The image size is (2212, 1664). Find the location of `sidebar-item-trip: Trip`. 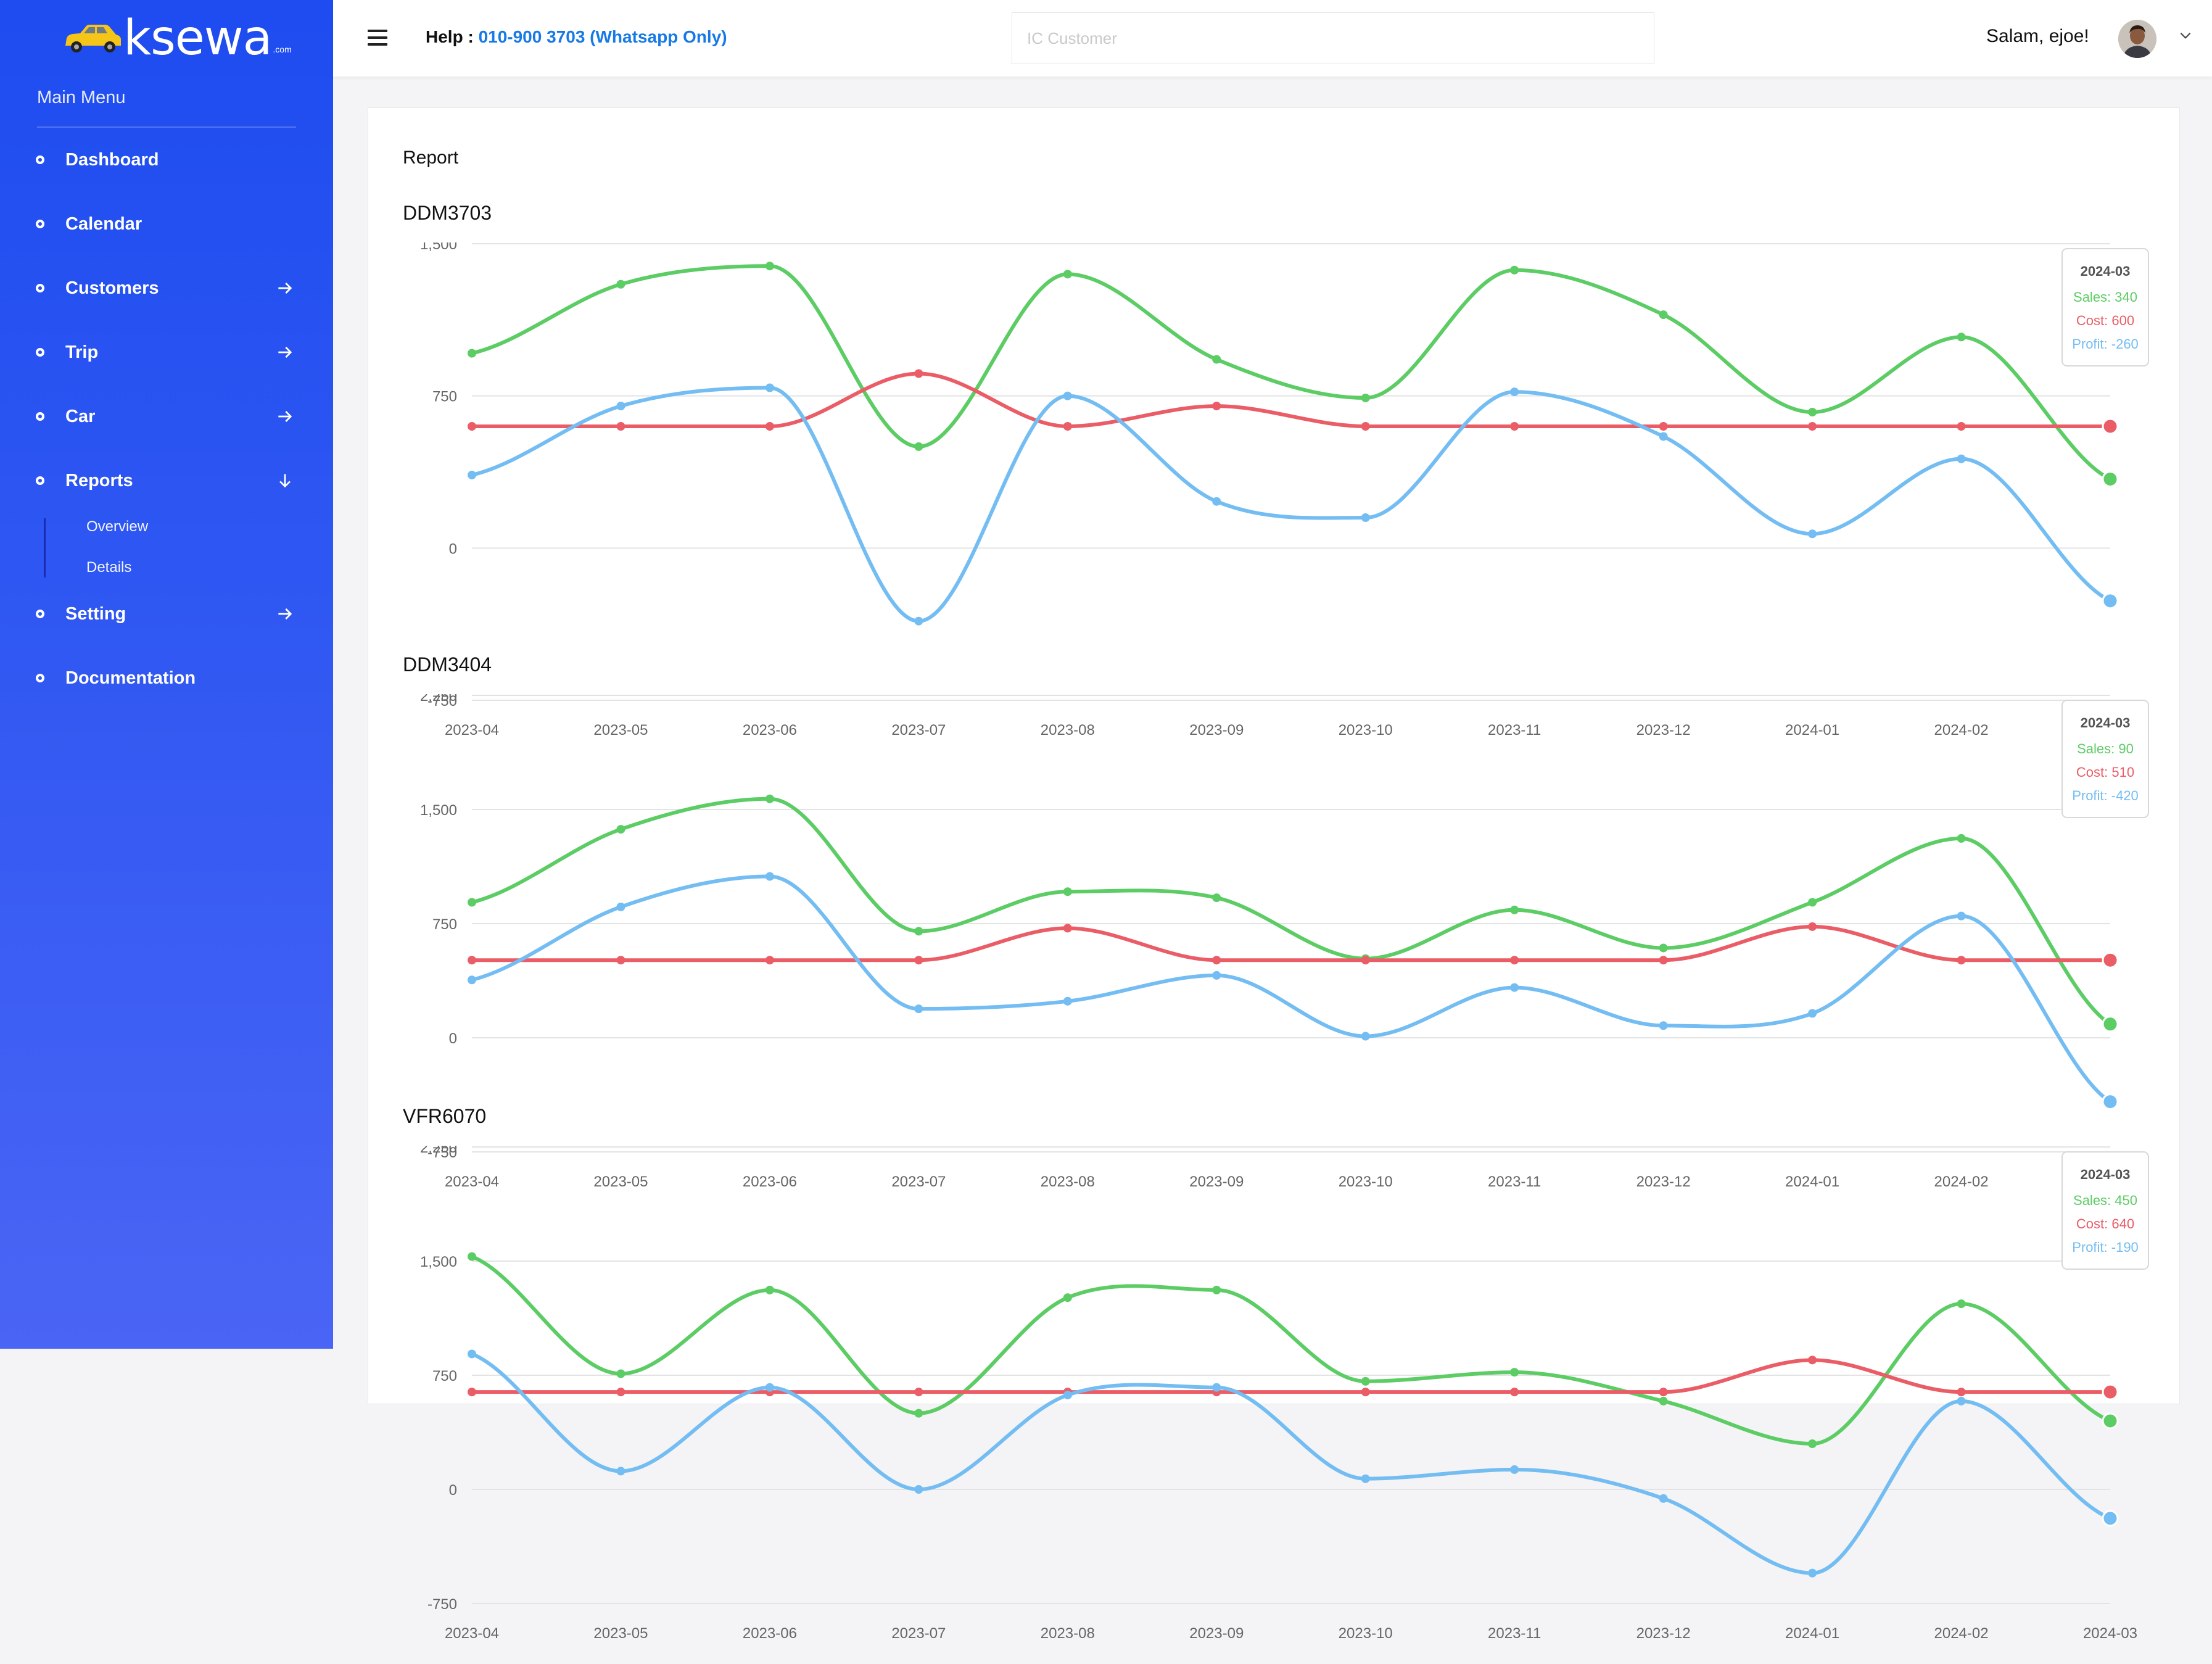

sidebar-item-trip: Trip is located at coordinates (165, 352).